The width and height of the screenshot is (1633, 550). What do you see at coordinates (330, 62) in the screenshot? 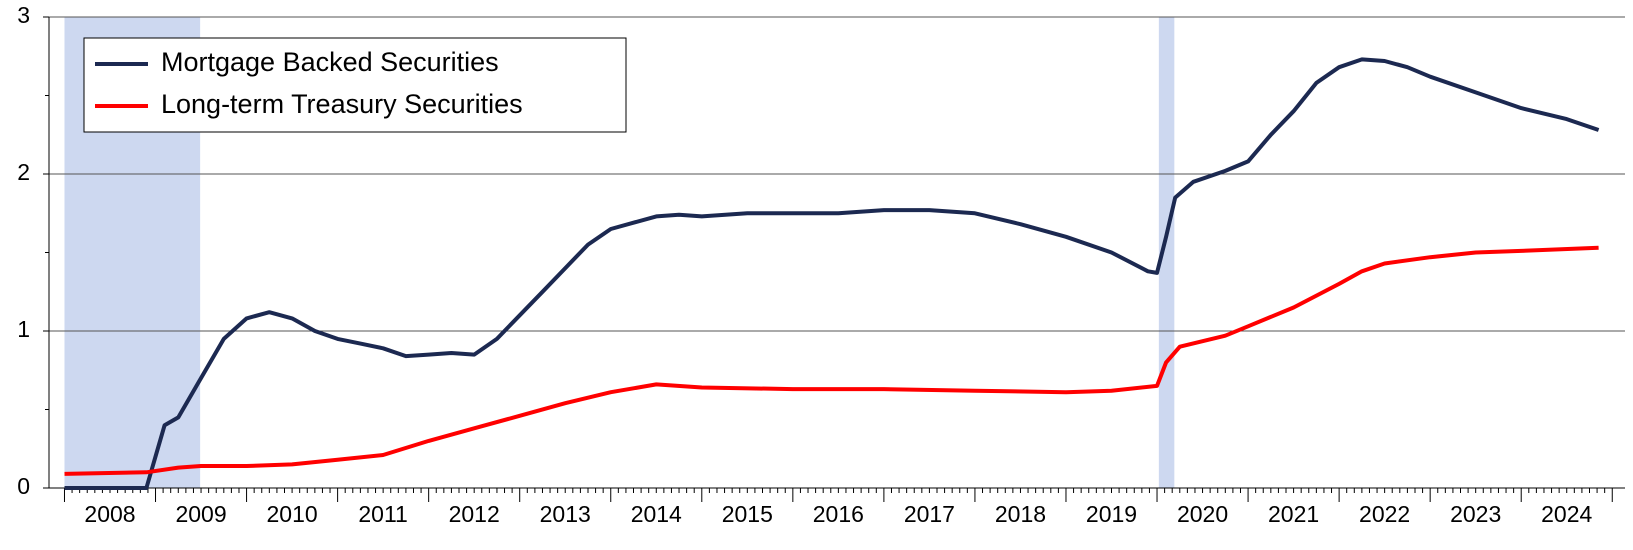
I see `legend-label: Mortgage Backed Securities` at bounding box center [330, 62].